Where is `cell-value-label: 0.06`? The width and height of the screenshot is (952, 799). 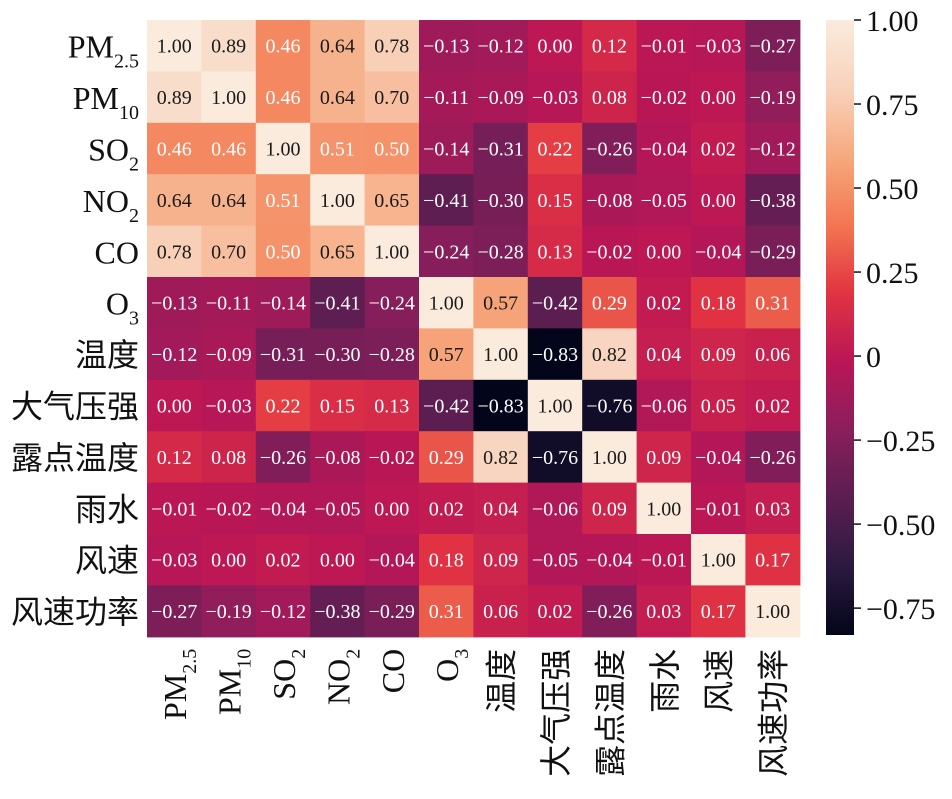 cell-value-label: 0.06 is located at coordinates (772, 355).